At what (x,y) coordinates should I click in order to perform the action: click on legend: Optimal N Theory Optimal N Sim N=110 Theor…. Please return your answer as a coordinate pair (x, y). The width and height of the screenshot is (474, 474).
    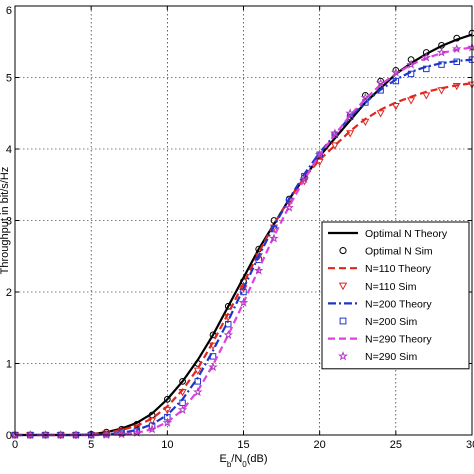
    Looking at the image, I should click on (395, 295).